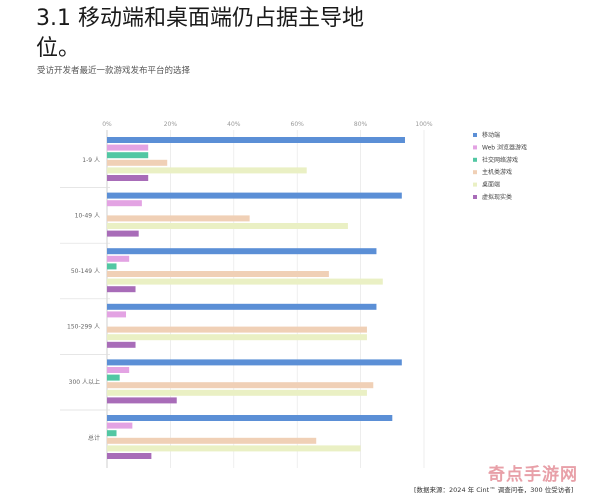 This screenshot has height=495, width=596. I want to click on x-tick-label: 20%, so click(171, 124).